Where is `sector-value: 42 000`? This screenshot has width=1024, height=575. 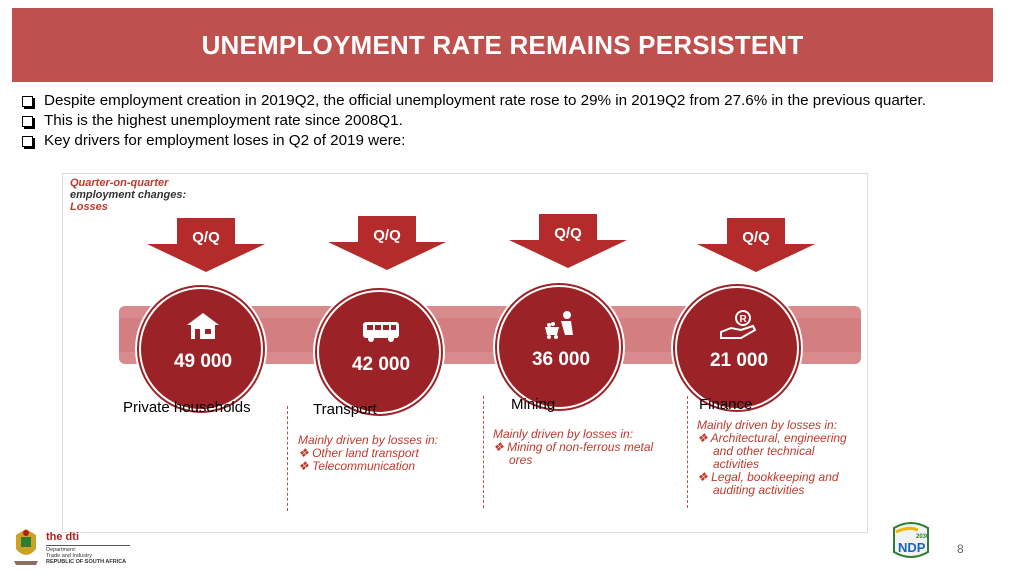
sector-value: 42 000 is located at coordinates (381, 364).